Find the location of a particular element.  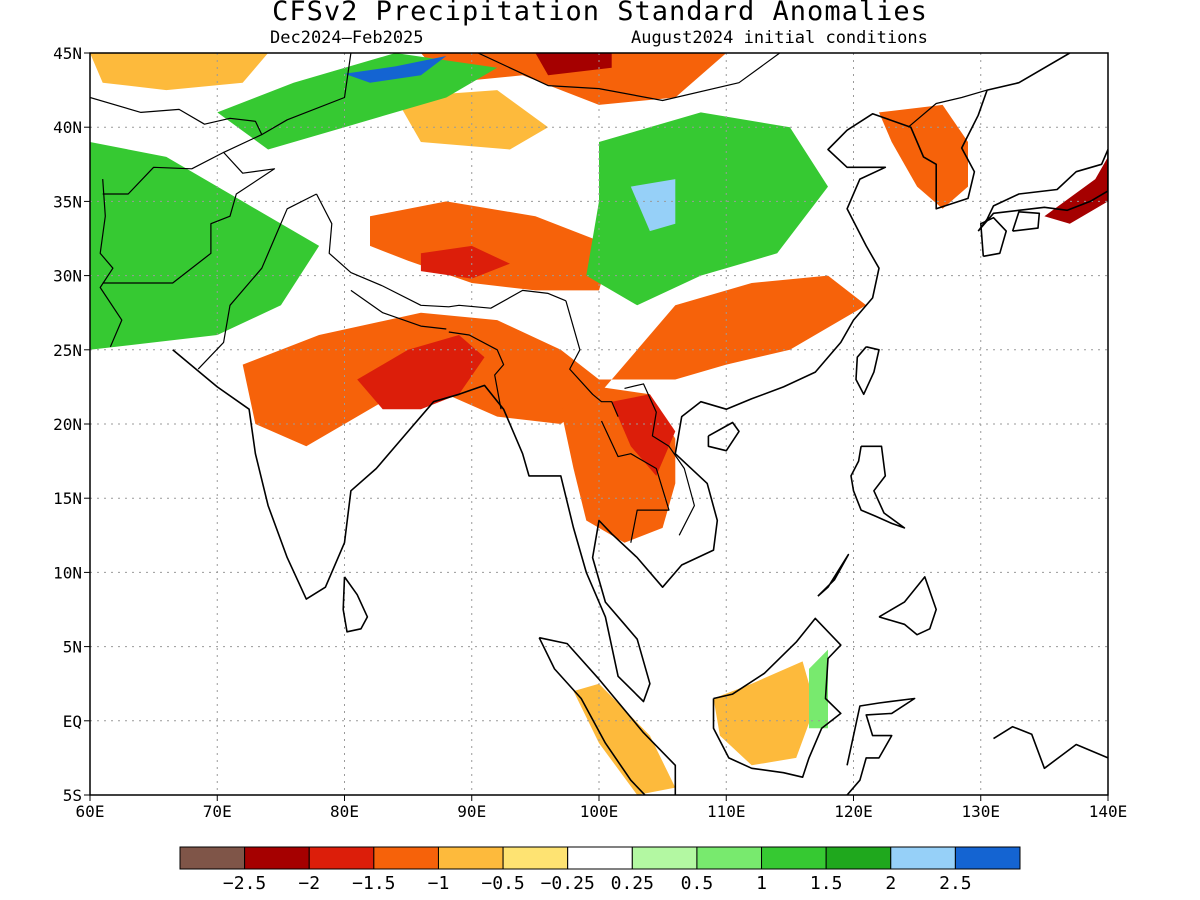

borneo-coast is located at coordinates (777, 698).